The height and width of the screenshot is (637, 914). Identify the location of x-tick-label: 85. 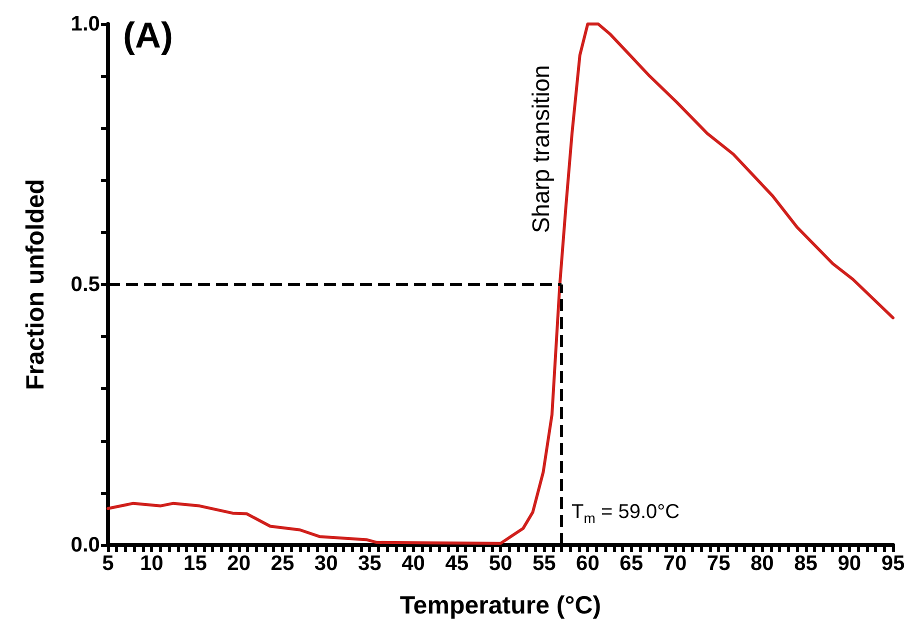
(806, 563).